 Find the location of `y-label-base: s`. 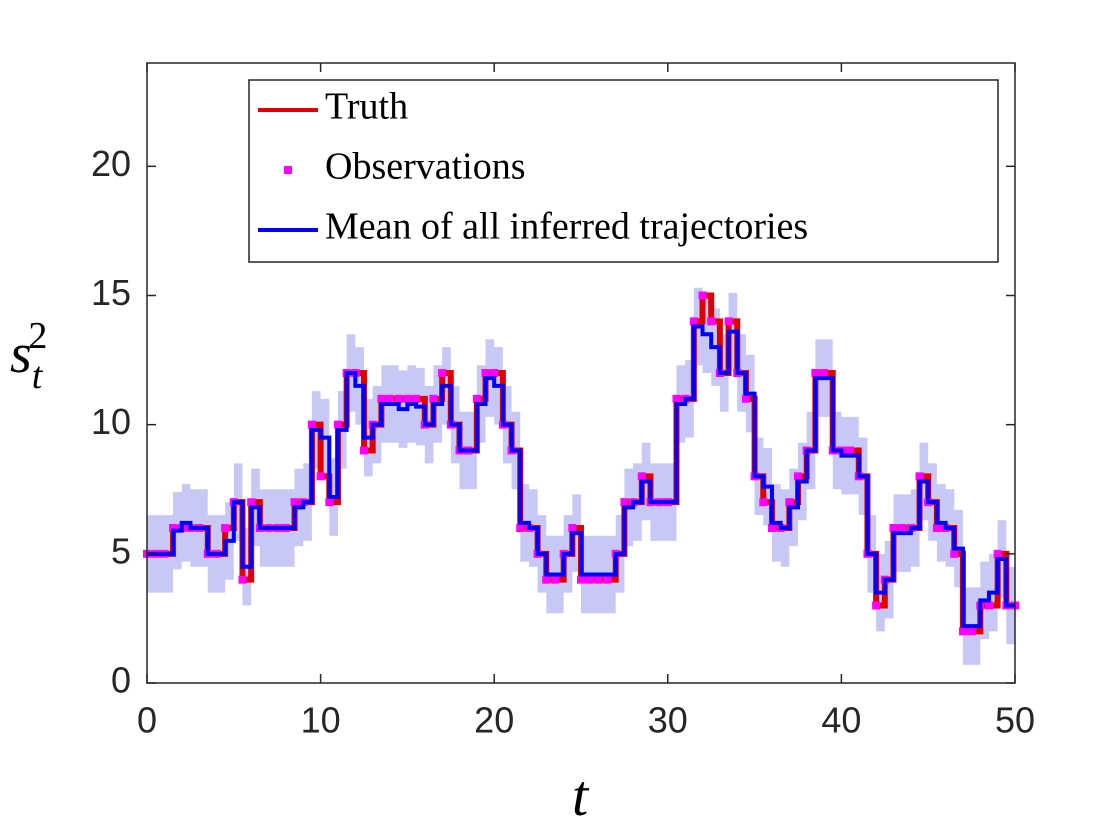

y-label-base: s is located at coordinates (21, 354).